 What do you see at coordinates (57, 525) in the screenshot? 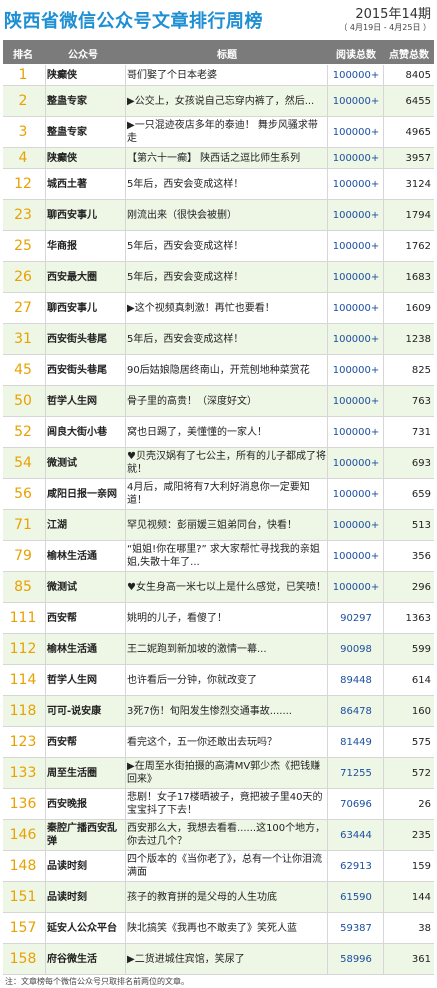
I see `account-cell-text: 江湖` at bounding box center [57, 525].